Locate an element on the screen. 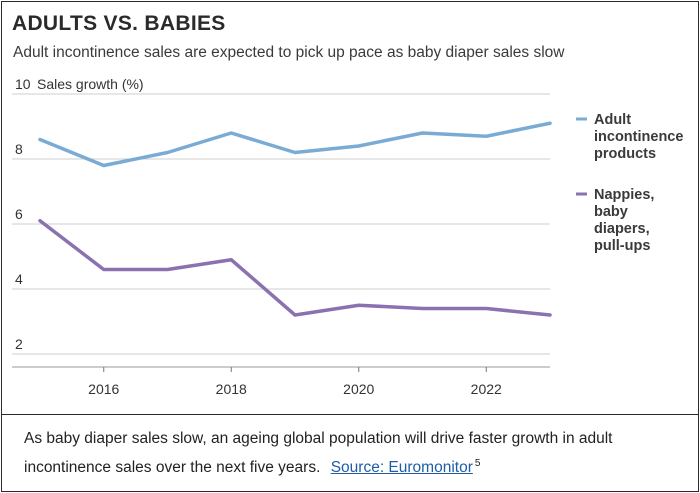  series-line-adult is located at coordinates (295, 144).